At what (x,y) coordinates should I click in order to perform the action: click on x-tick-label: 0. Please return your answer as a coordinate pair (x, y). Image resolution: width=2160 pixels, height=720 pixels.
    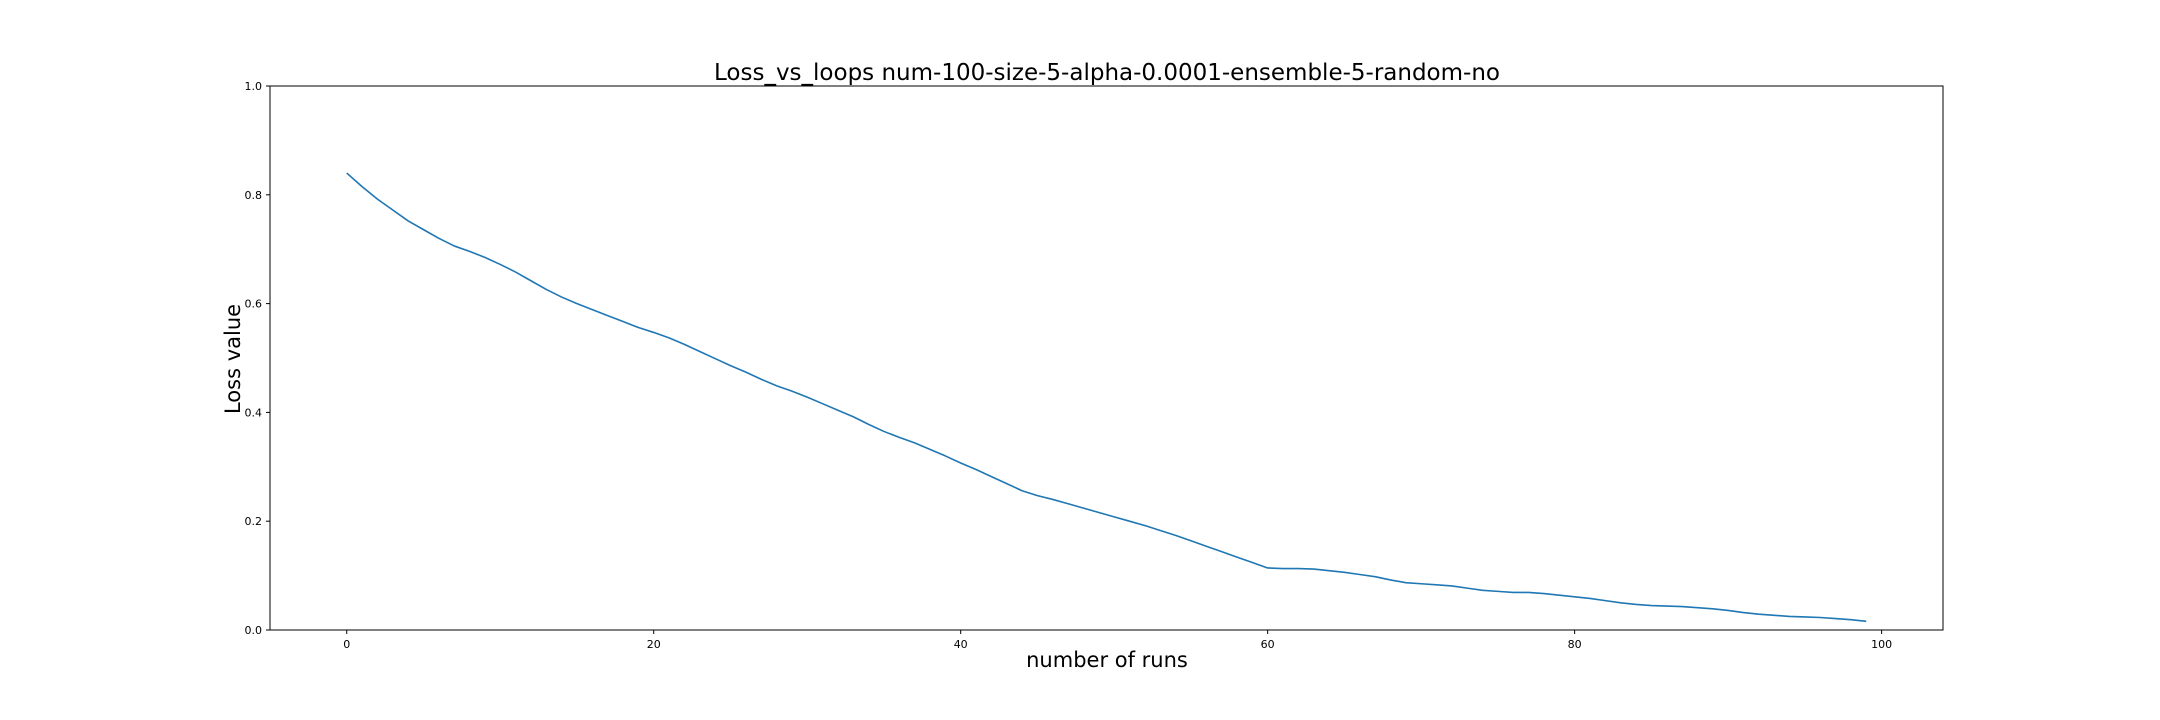
    Looking at the image, I should click on (346, 644).